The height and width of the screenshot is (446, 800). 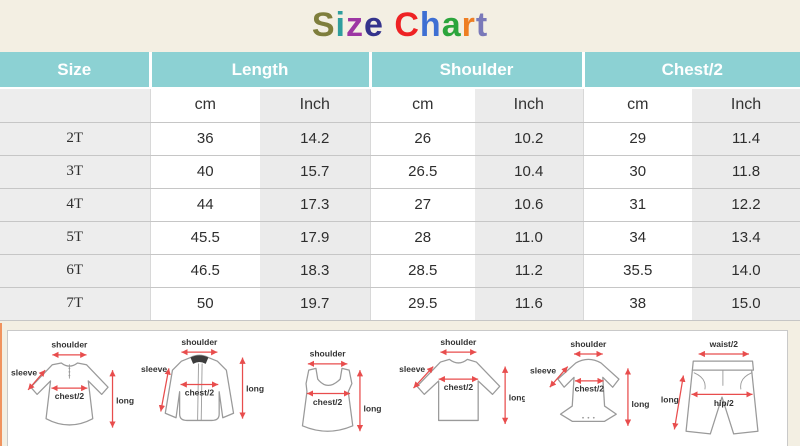 What do you see at coordinates (451, 25) in the screenshot?
I see `title-letter: a` at bounding box center [451, 25].